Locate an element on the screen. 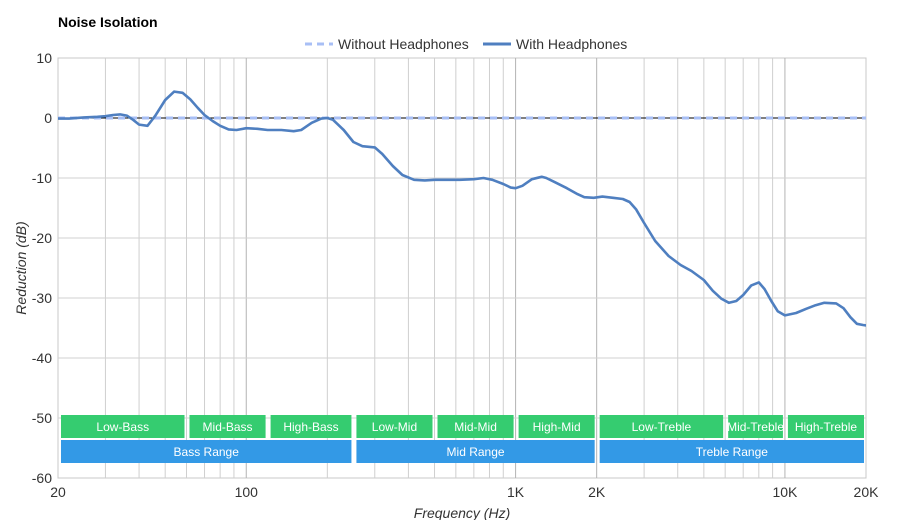  band-label-mid-mid: Mid-Mid is located at coordinates (475, 427).